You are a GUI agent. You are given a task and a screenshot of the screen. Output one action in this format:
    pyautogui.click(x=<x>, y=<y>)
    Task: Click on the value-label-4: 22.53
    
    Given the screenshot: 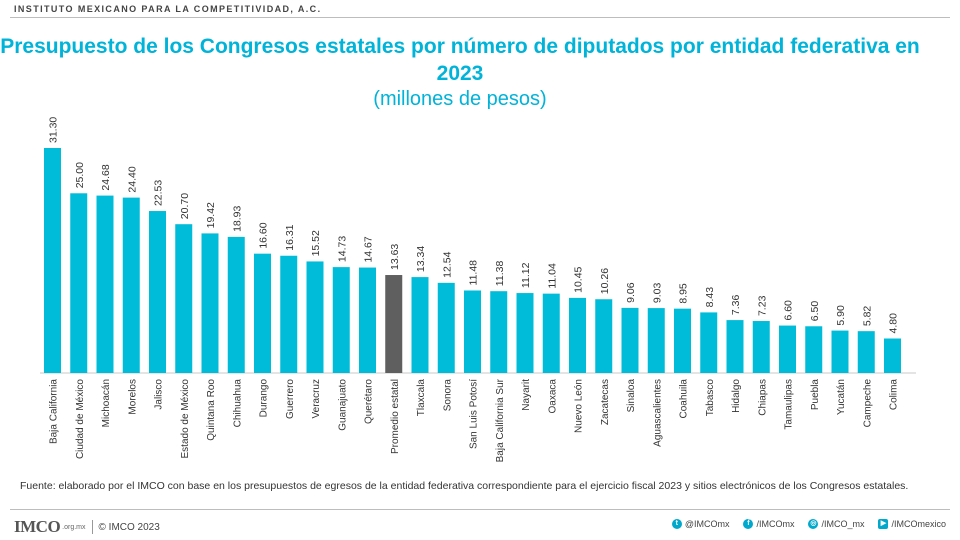 What is the action you would take?
    pyautogui.click(x=159, y=193)
    